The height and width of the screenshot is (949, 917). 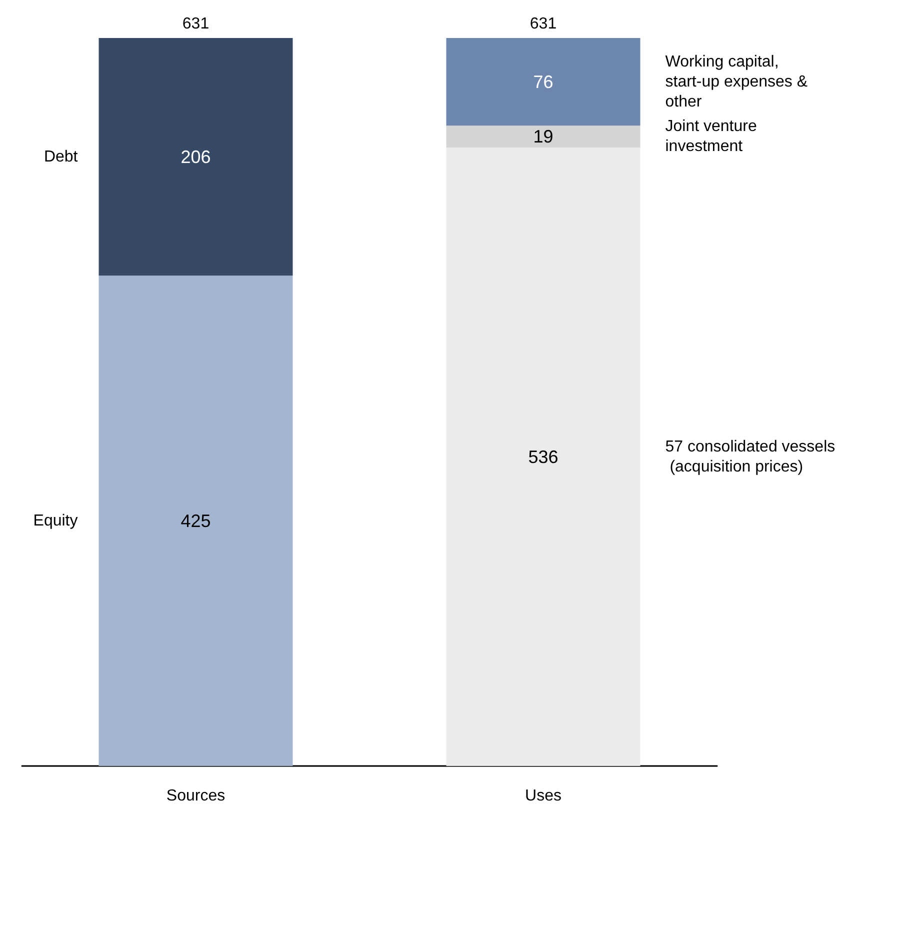 What do you see at coordinates (195, 520) in the screenshot?
I see `data-label: 425` at bounding box center [195, 520].